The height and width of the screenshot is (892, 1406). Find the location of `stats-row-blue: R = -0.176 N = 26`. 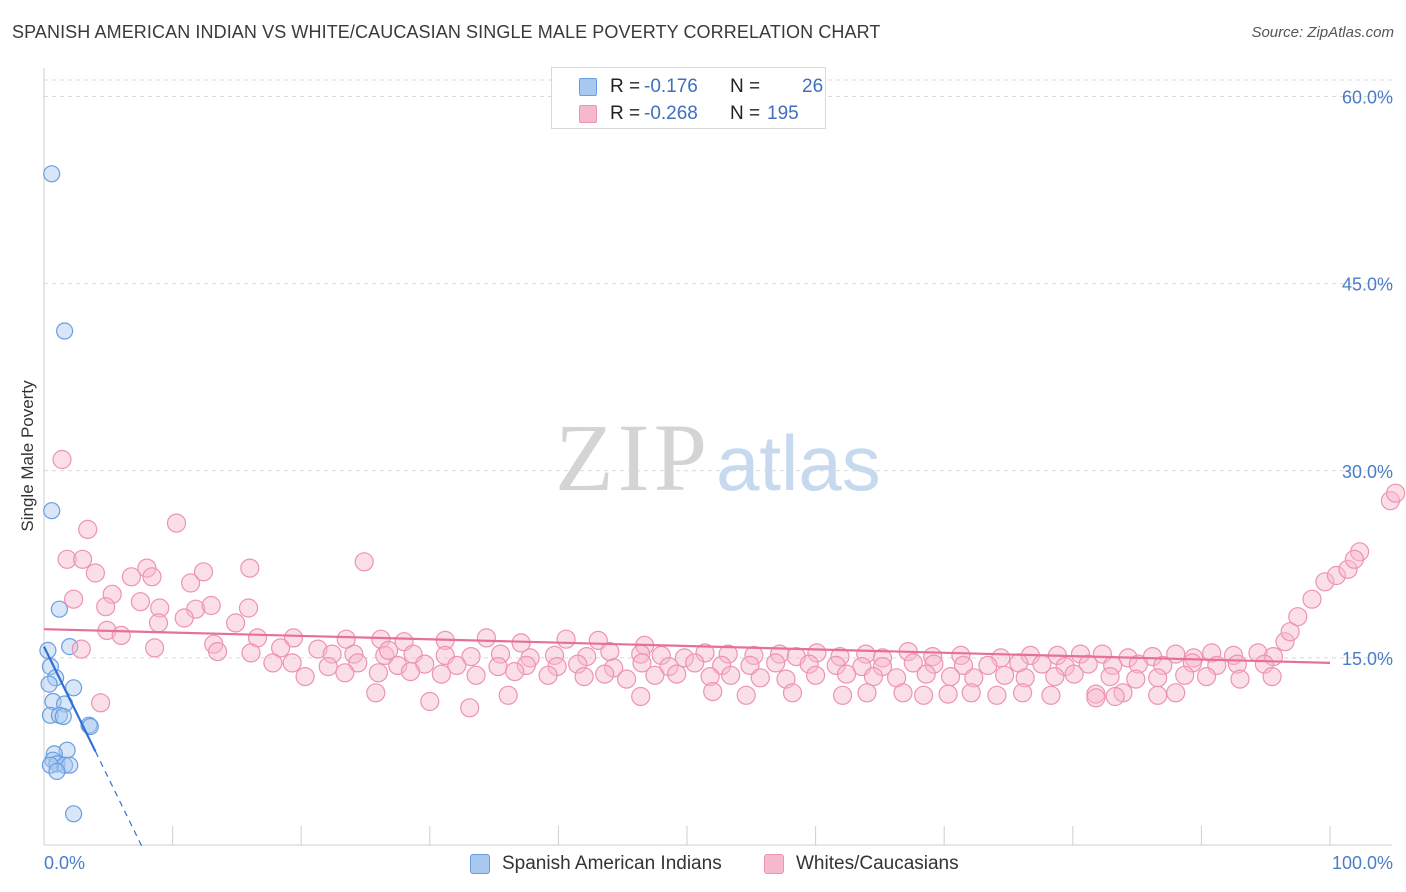

stats-row-blue: R = -0.176 N = 26 is located at coordinates (688, 88).